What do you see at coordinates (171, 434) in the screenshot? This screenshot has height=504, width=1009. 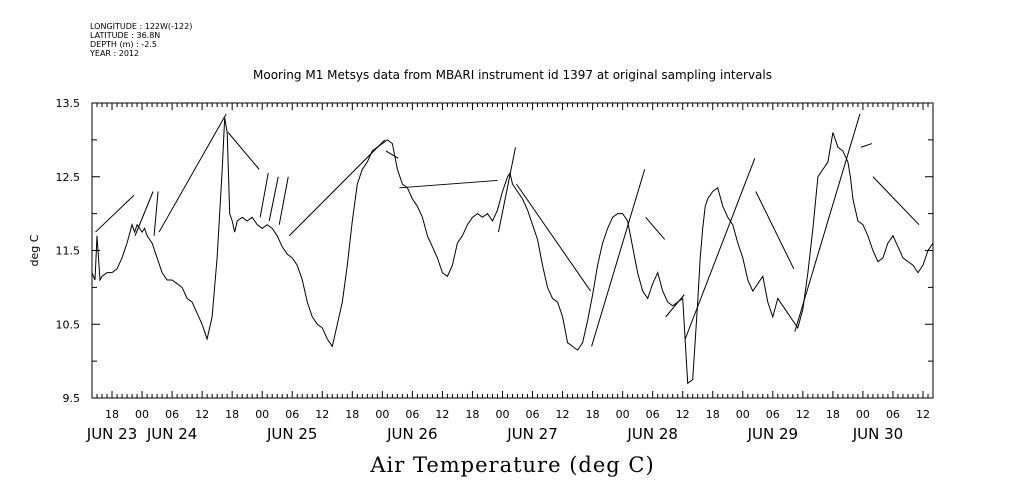 I see `date-label: JUN 24` at bounding box center [171, 434].